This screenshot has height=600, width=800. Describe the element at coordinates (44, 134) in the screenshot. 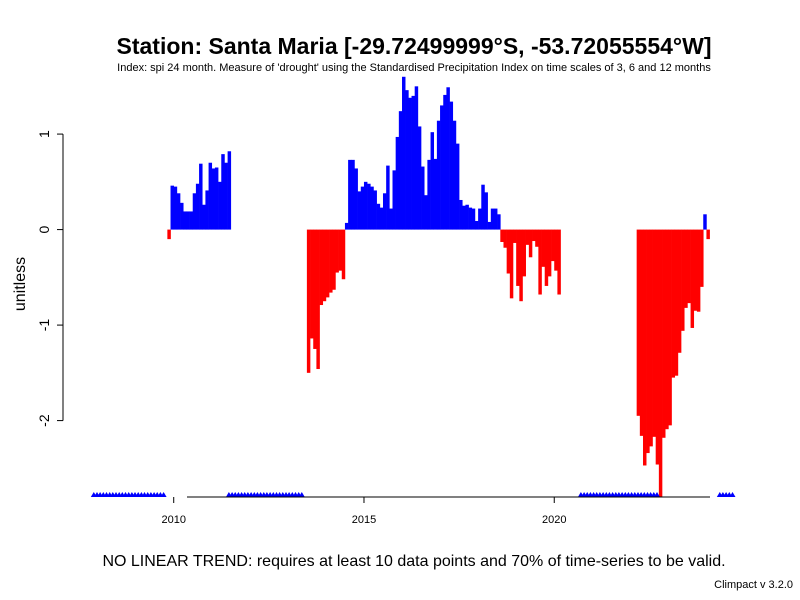

I see `y-tick-label: 1` at that location.